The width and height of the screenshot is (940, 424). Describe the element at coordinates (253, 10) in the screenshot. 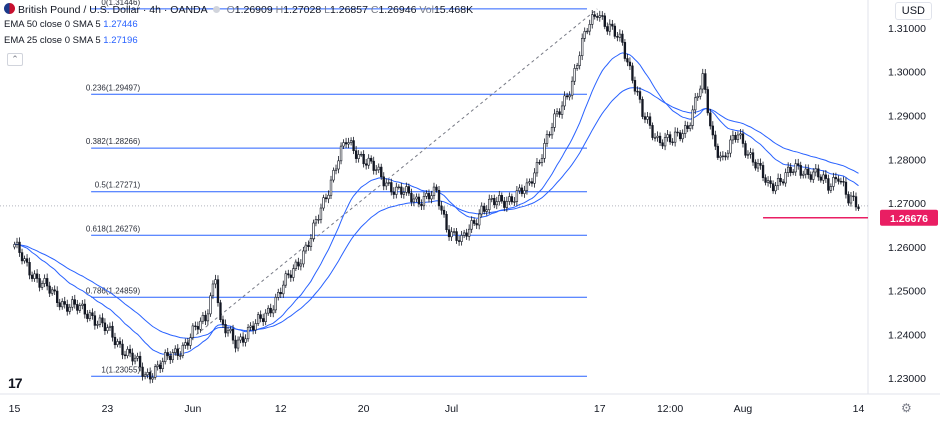

I see `open-value: 1.26909` at that location.